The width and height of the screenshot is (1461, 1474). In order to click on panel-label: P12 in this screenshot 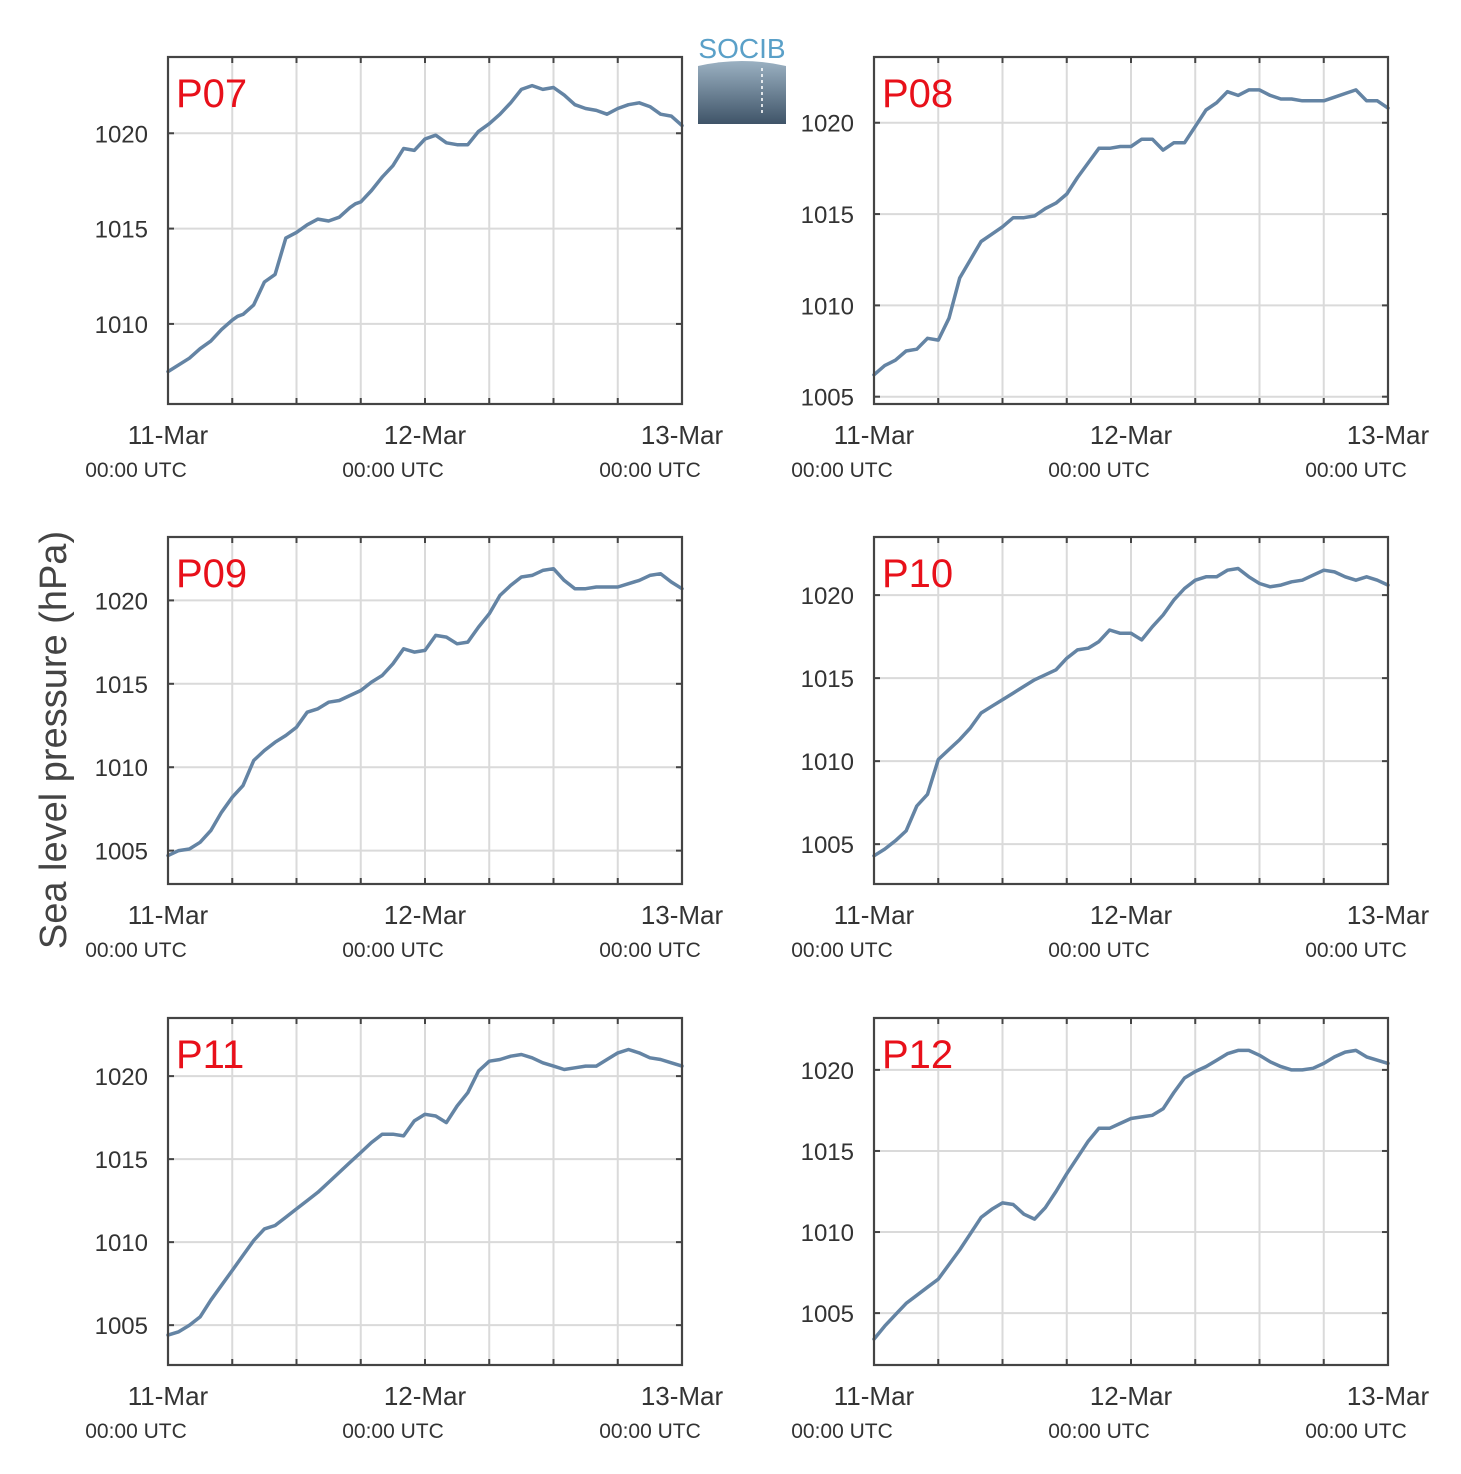, I will do `click(917, 1055)`.